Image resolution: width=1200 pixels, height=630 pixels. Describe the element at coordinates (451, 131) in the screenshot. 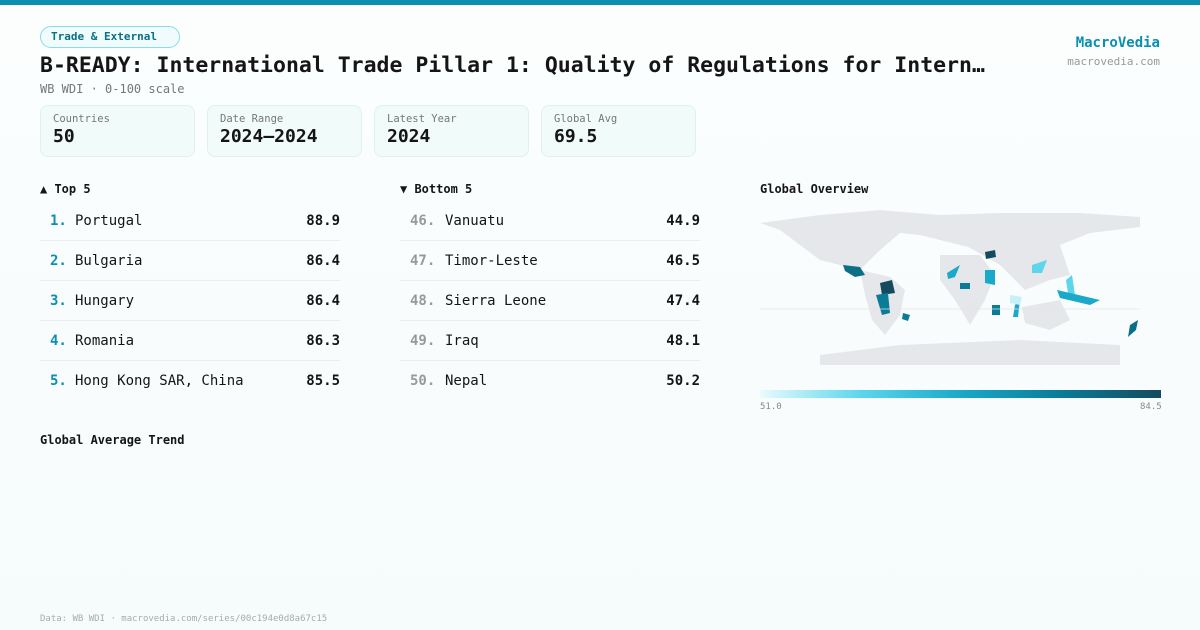

I see `stat-card-latest-year: Latest Year 2024` at that location.